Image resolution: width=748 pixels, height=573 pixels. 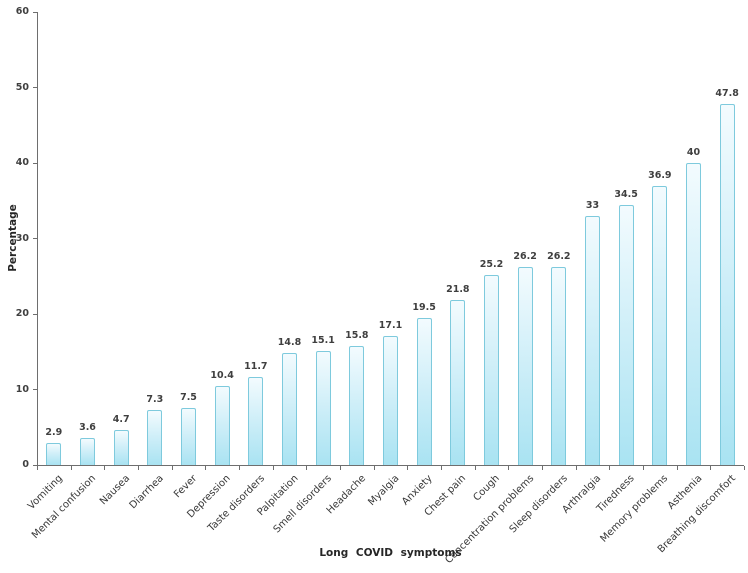 I want to click on bar-value-label: 4.7, so click(x=121, y=419).